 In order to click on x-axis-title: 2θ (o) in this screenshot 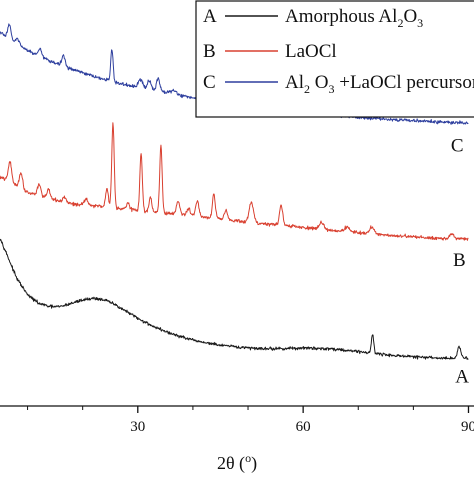, I will do `click(237, 462)`.